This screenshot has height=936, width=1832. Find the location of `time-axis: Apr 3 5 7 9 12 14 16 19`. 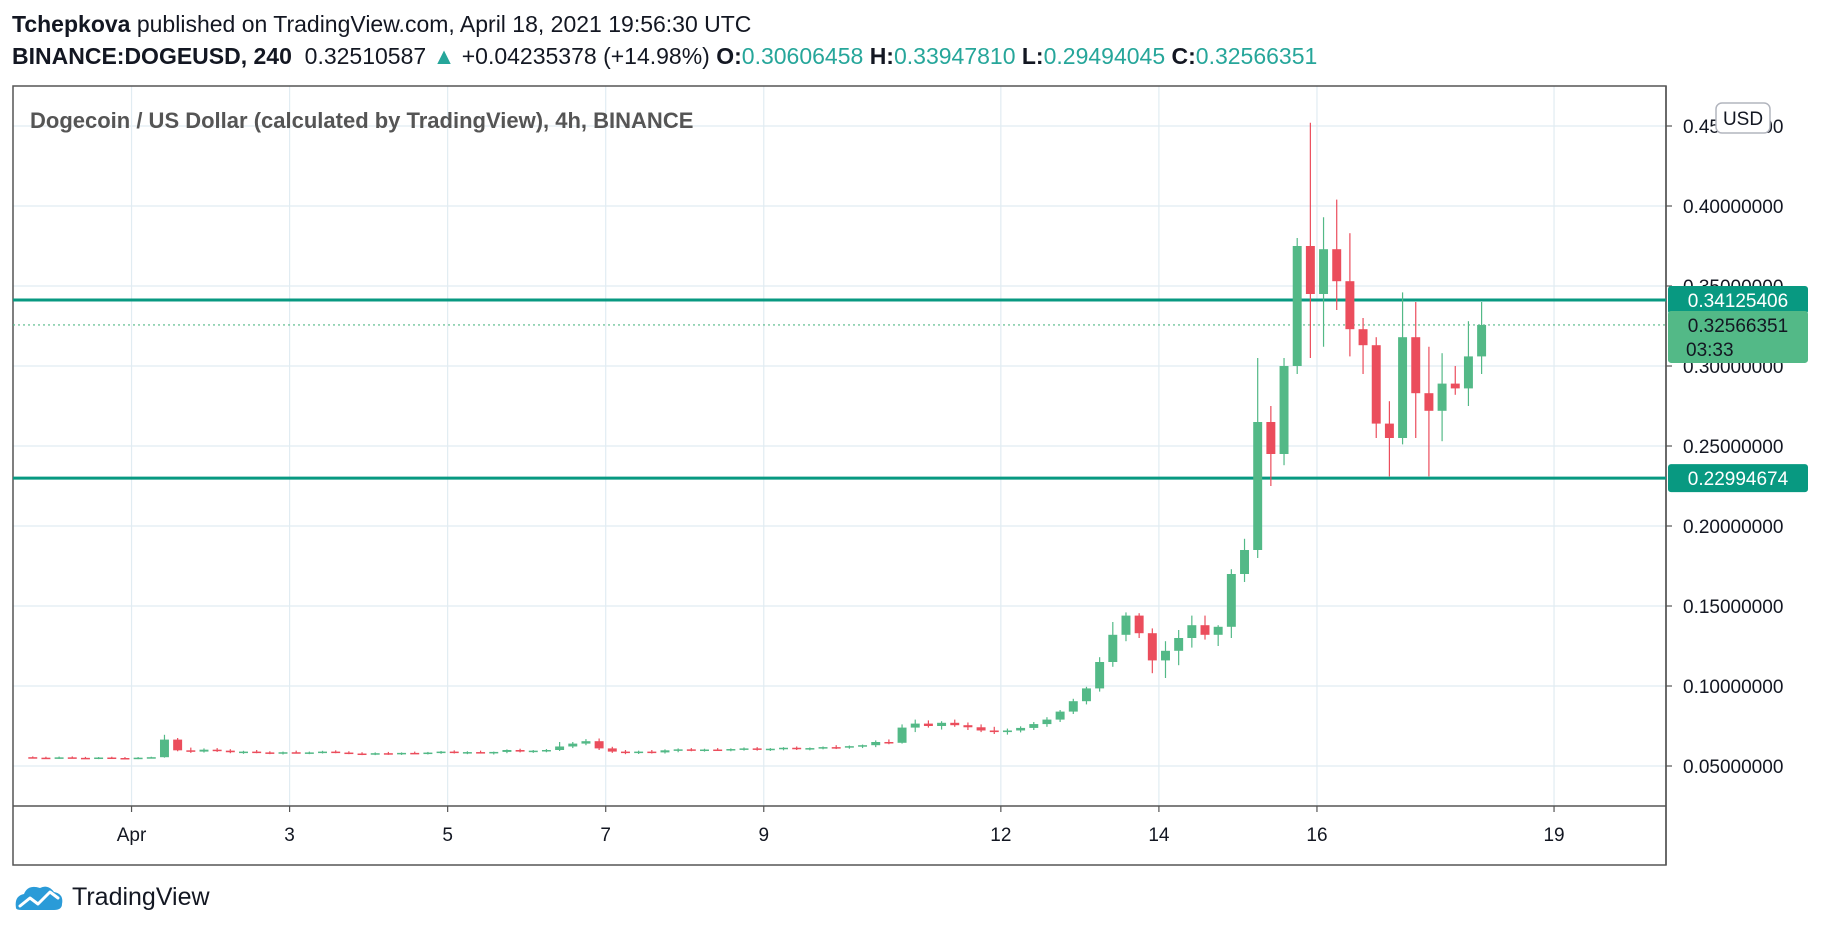

time-axis: Apr 3 5 7 9 12 14 16 19 is located at coordinates (841, 826).